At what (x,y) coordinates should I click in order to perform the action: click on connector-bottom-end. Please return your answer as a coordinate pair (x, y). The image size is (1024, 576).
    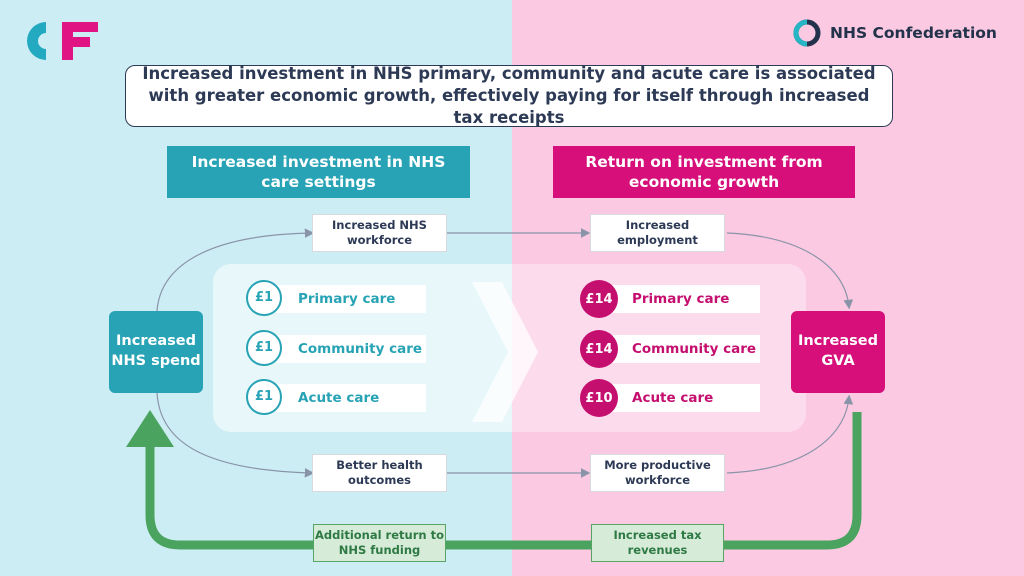
    Looking at the image, I should click on (790, 434).